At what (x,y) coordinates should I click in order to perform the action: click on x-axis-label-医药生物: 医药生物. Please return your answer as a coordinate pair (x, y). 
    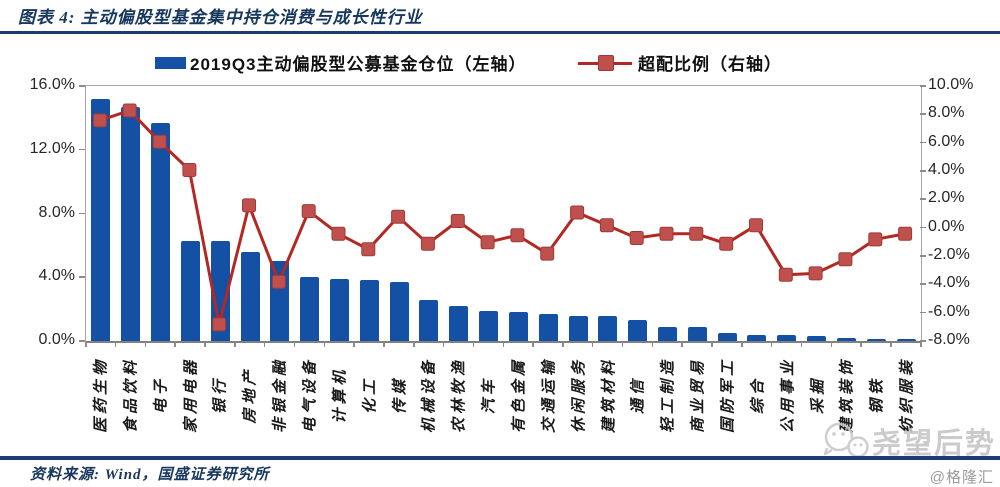
    Looking at the image, I should click on (101, 395).